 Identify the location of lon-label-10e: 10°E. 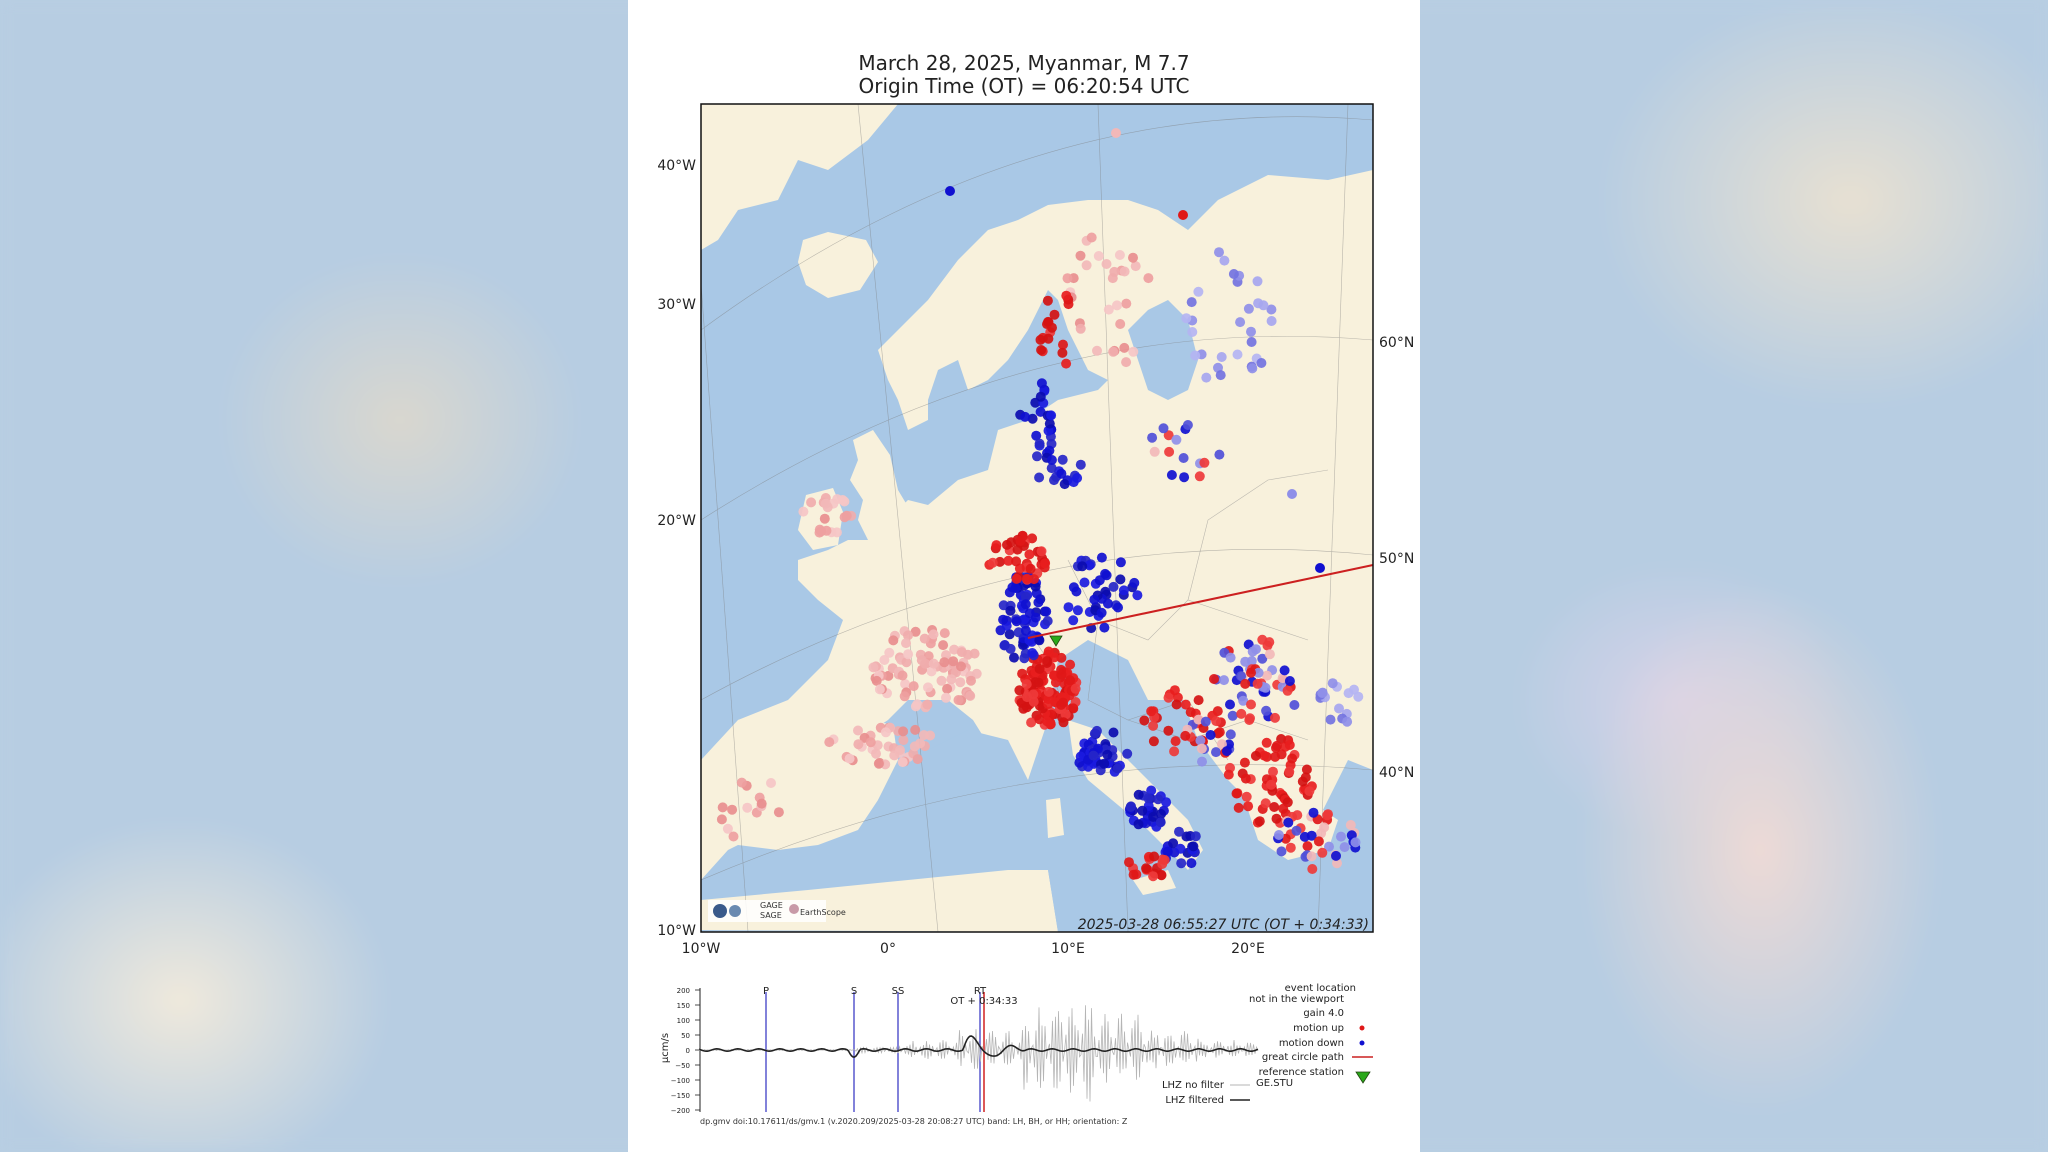
(1068, 949).